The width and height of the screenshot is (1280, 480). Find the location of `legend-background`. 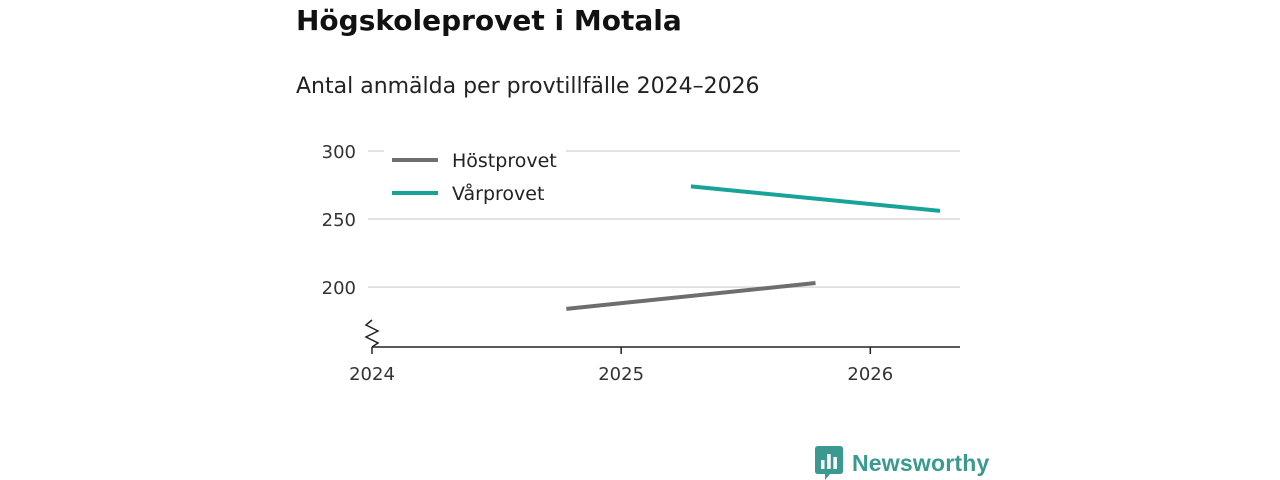

legend-background is located at coordinates (475, 177).